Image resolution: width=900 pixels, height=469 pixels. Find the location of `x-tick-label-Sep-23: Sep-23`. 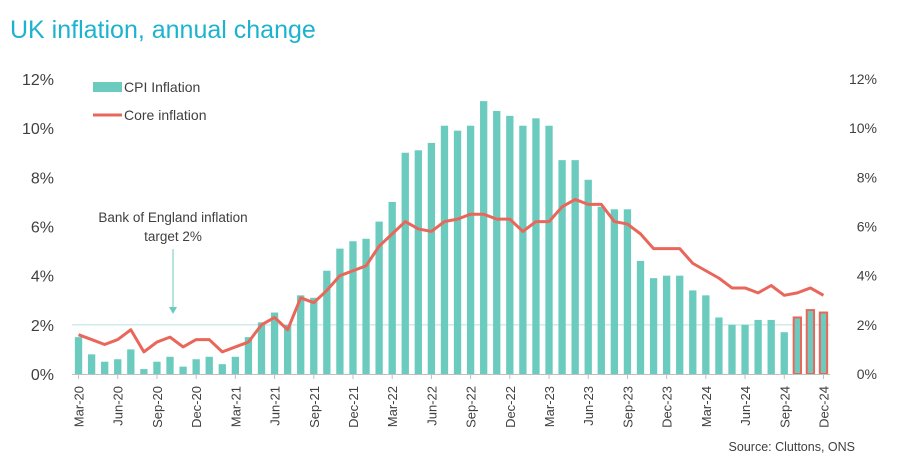

x-tick-label-Sep-23: Sep-23 is located at coordinates (627, 407).